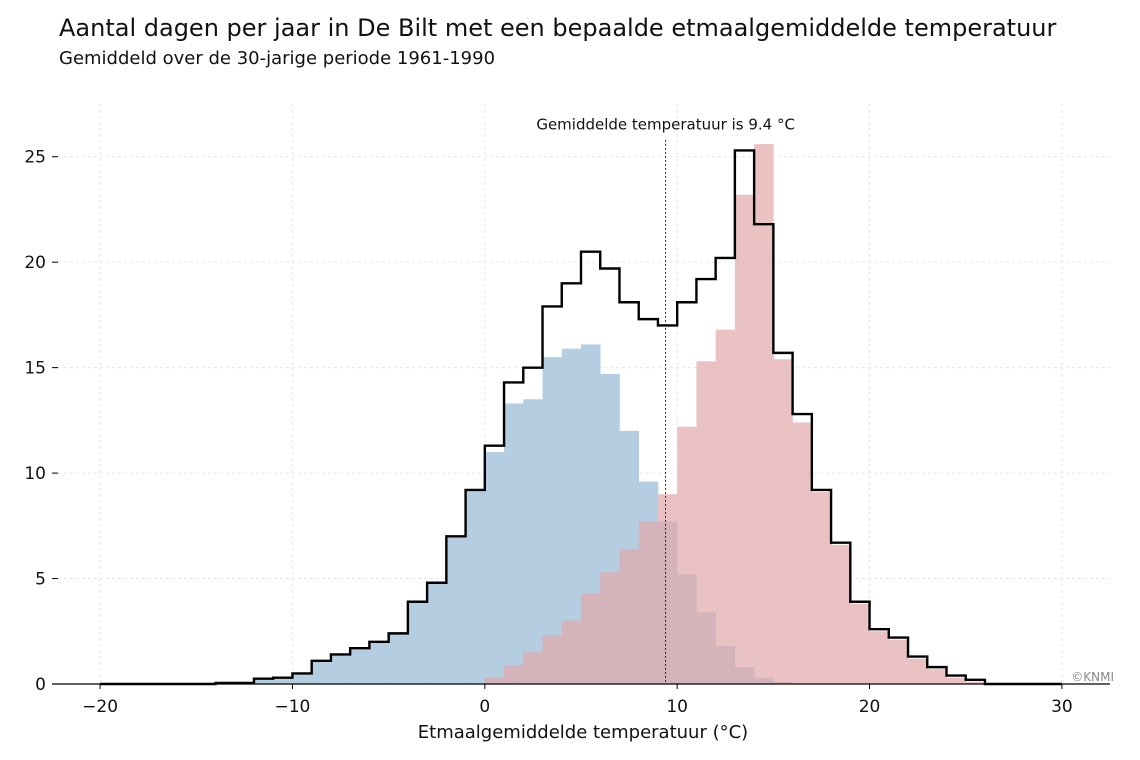 This screenshot has height=760, width=1140. Describe the element at coordinates (677, 707) in the screenshot. I see `x-tick-label: 10` at that location.